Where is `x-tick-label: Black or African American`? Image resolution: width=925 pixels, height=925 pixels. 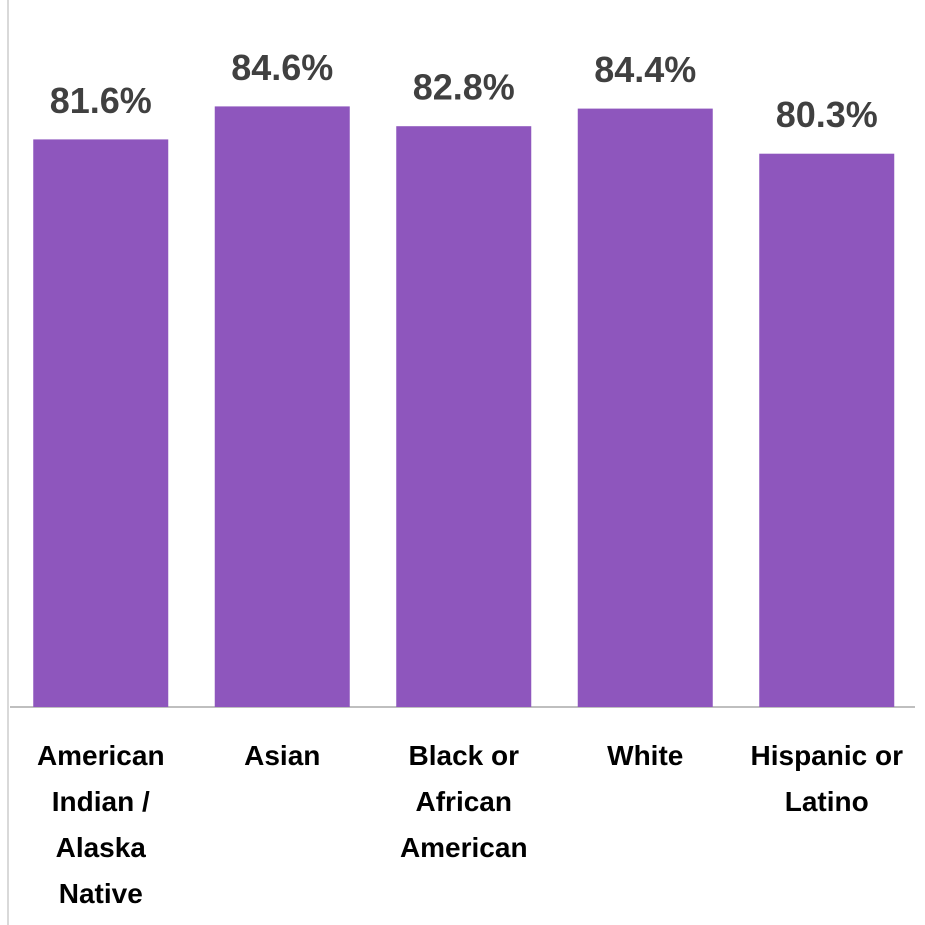
x-tick-label: Black or African American is located at coordinates (463, 801).